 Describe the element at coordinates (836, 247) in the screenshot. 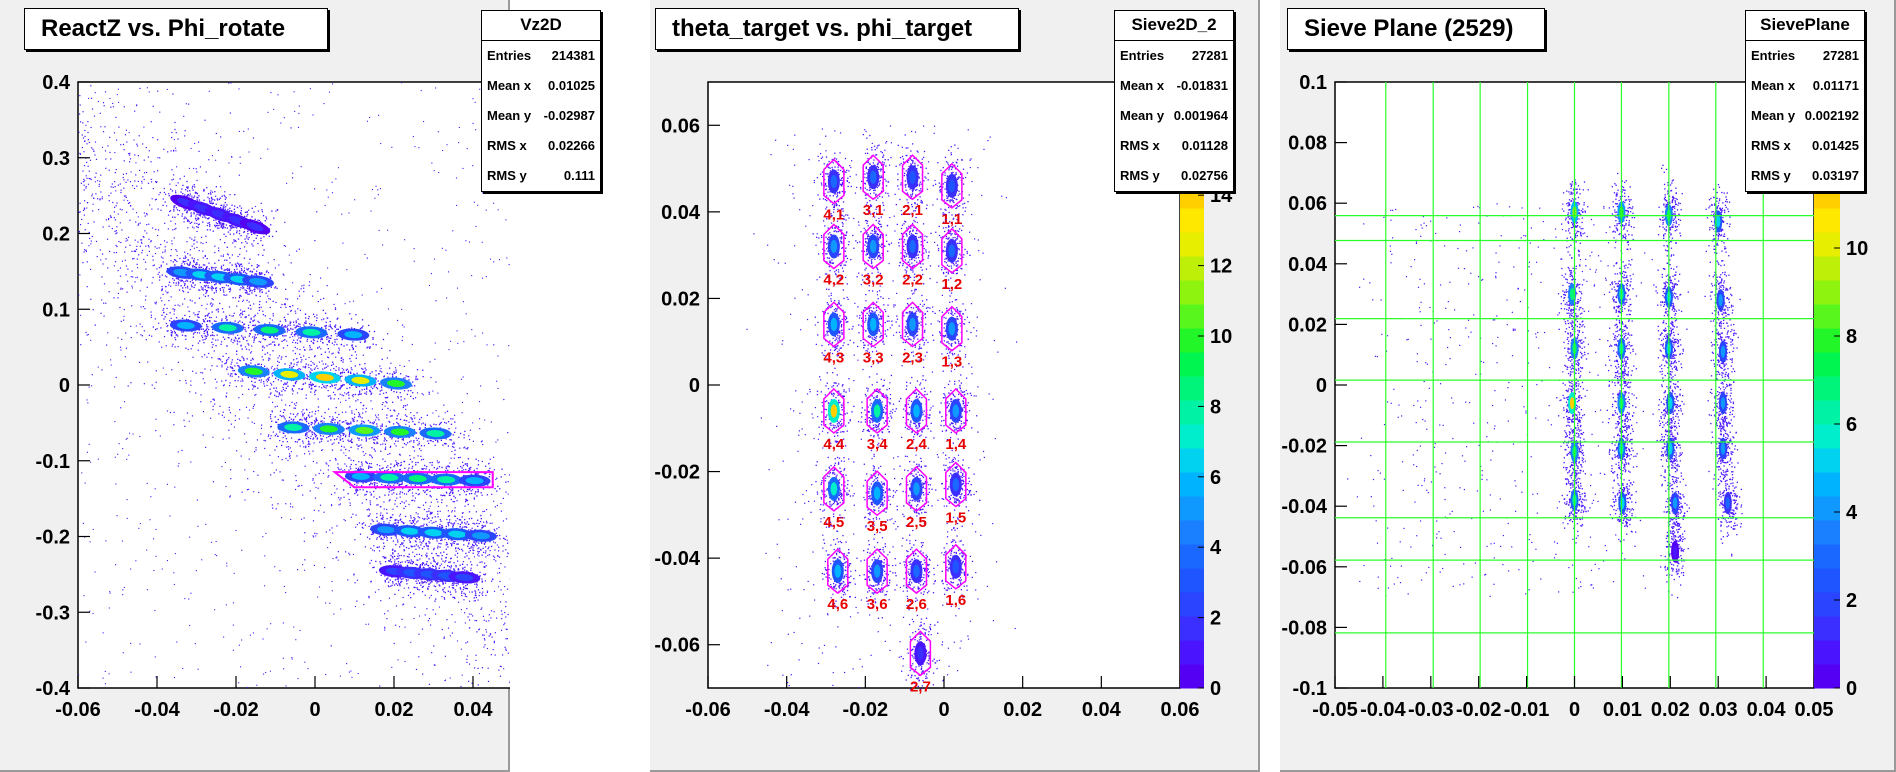

I see `sieve-hole: 4,2` at that location.